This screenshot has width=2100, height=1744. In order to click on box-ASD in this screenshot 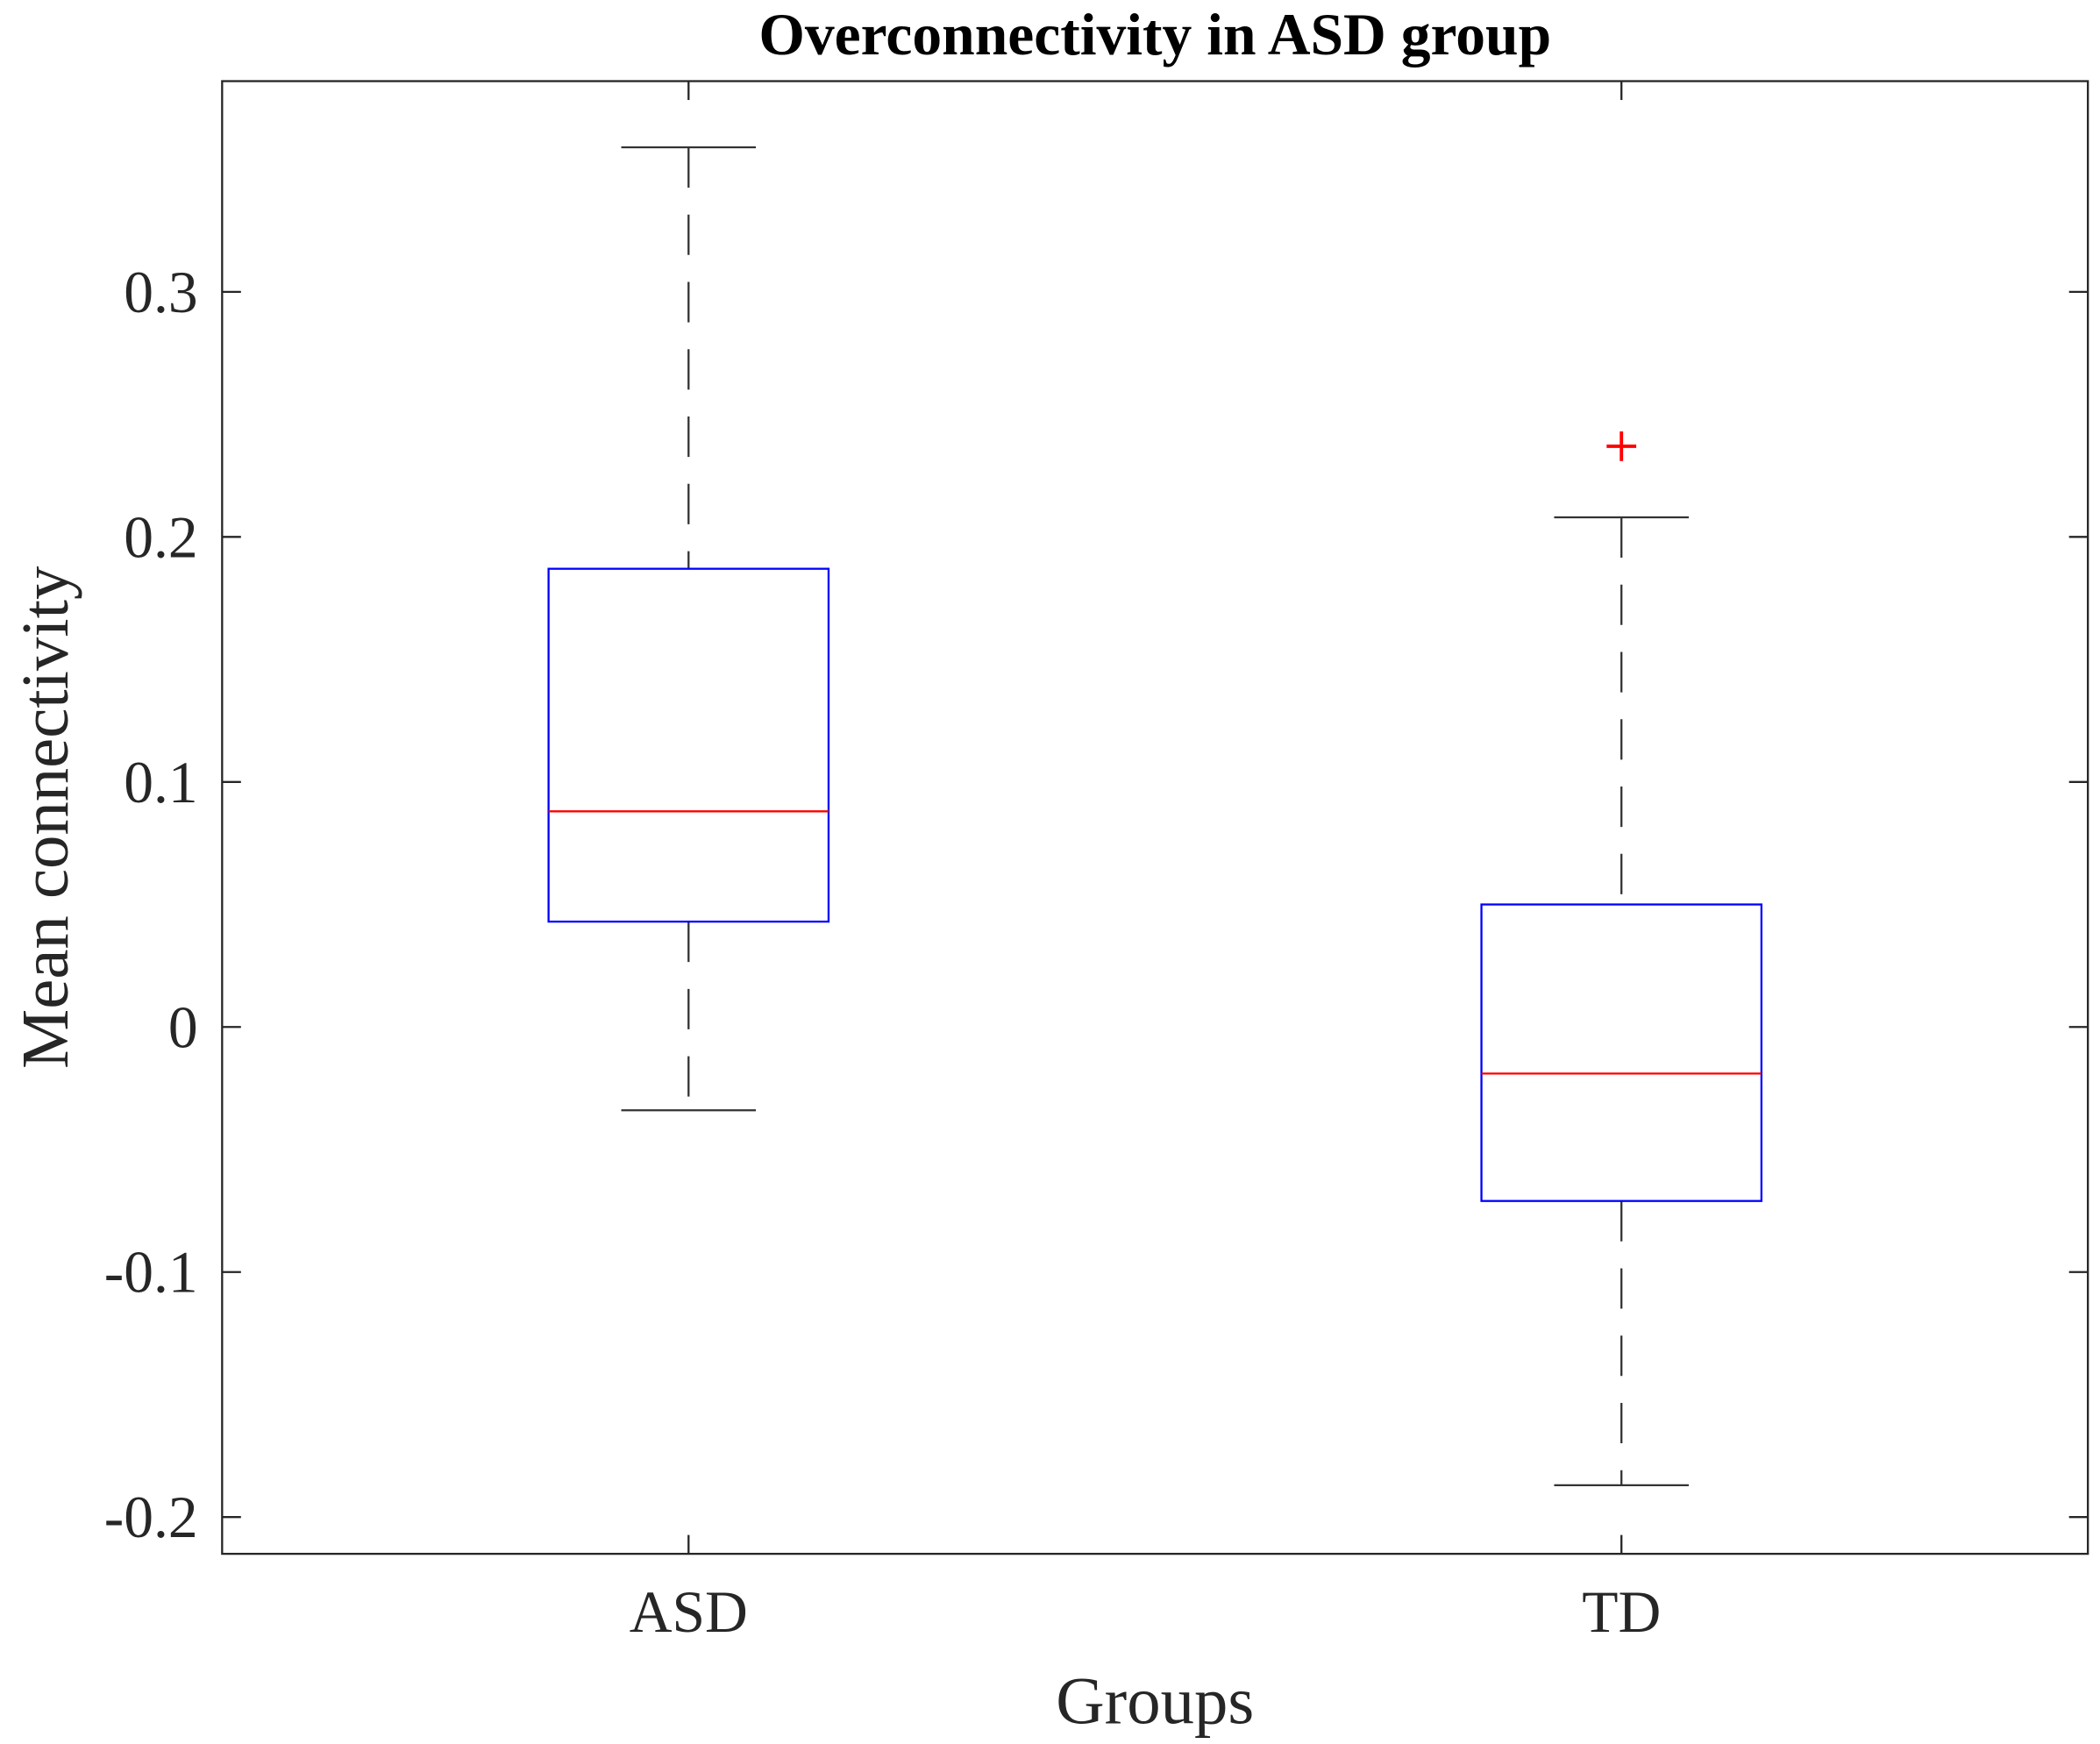, I will do `click(688, 629)`.